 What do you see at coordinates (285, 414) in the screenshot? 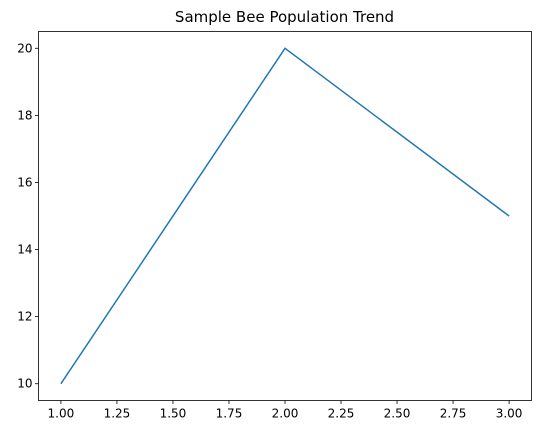
I see `x-tick-label: 2.00` at bounding box center [285, 414].